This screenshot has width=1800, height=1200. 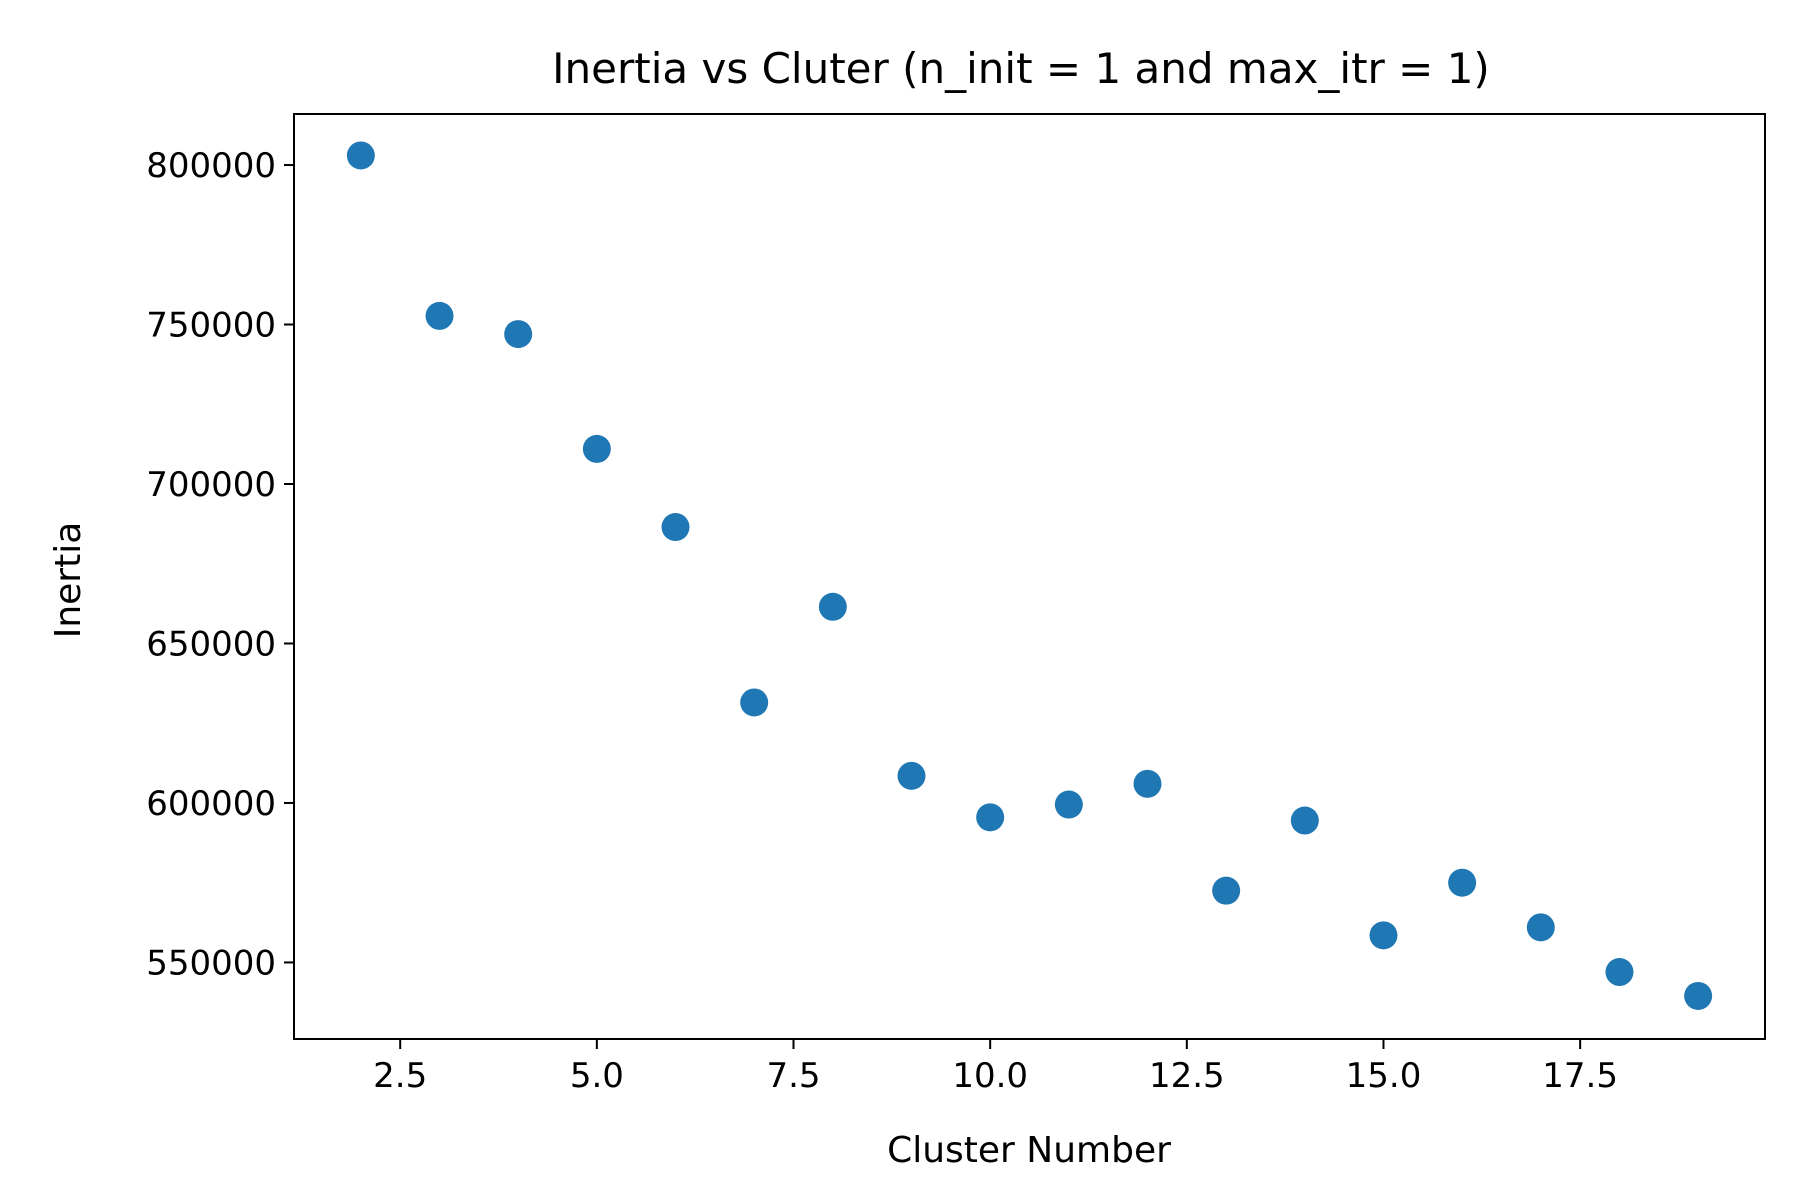 I want to click on x-axis-label: Cluster Number, so click(x=1029, y=1150).